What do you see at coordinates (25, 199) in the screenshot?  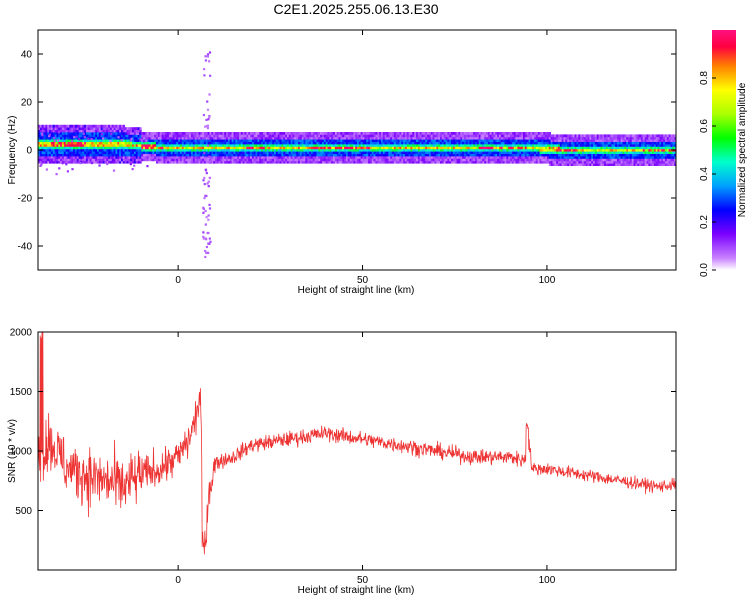 I see `y-tick-label: -20` at bounding box center [25, 199].